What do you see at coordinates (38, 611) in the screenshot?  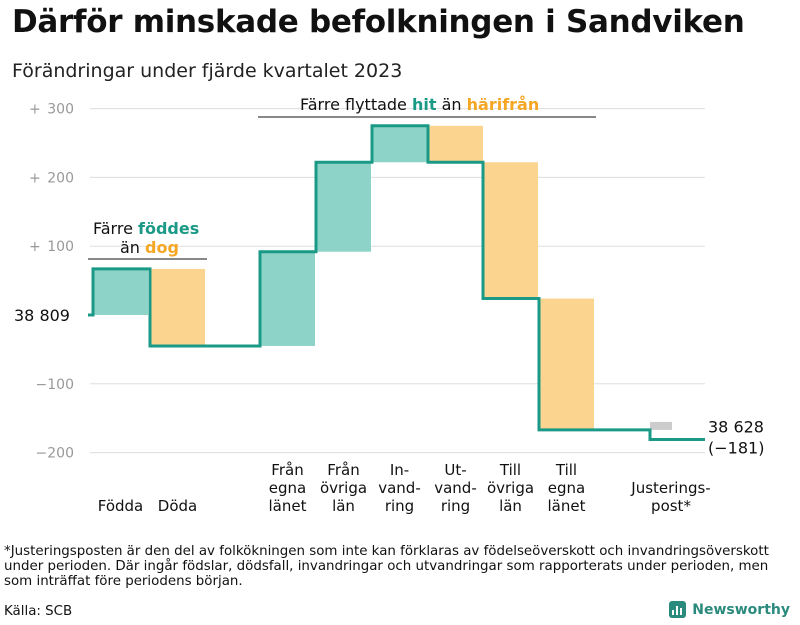 I see `source-note: Källa: SCB` at bounding box center [38, 611].